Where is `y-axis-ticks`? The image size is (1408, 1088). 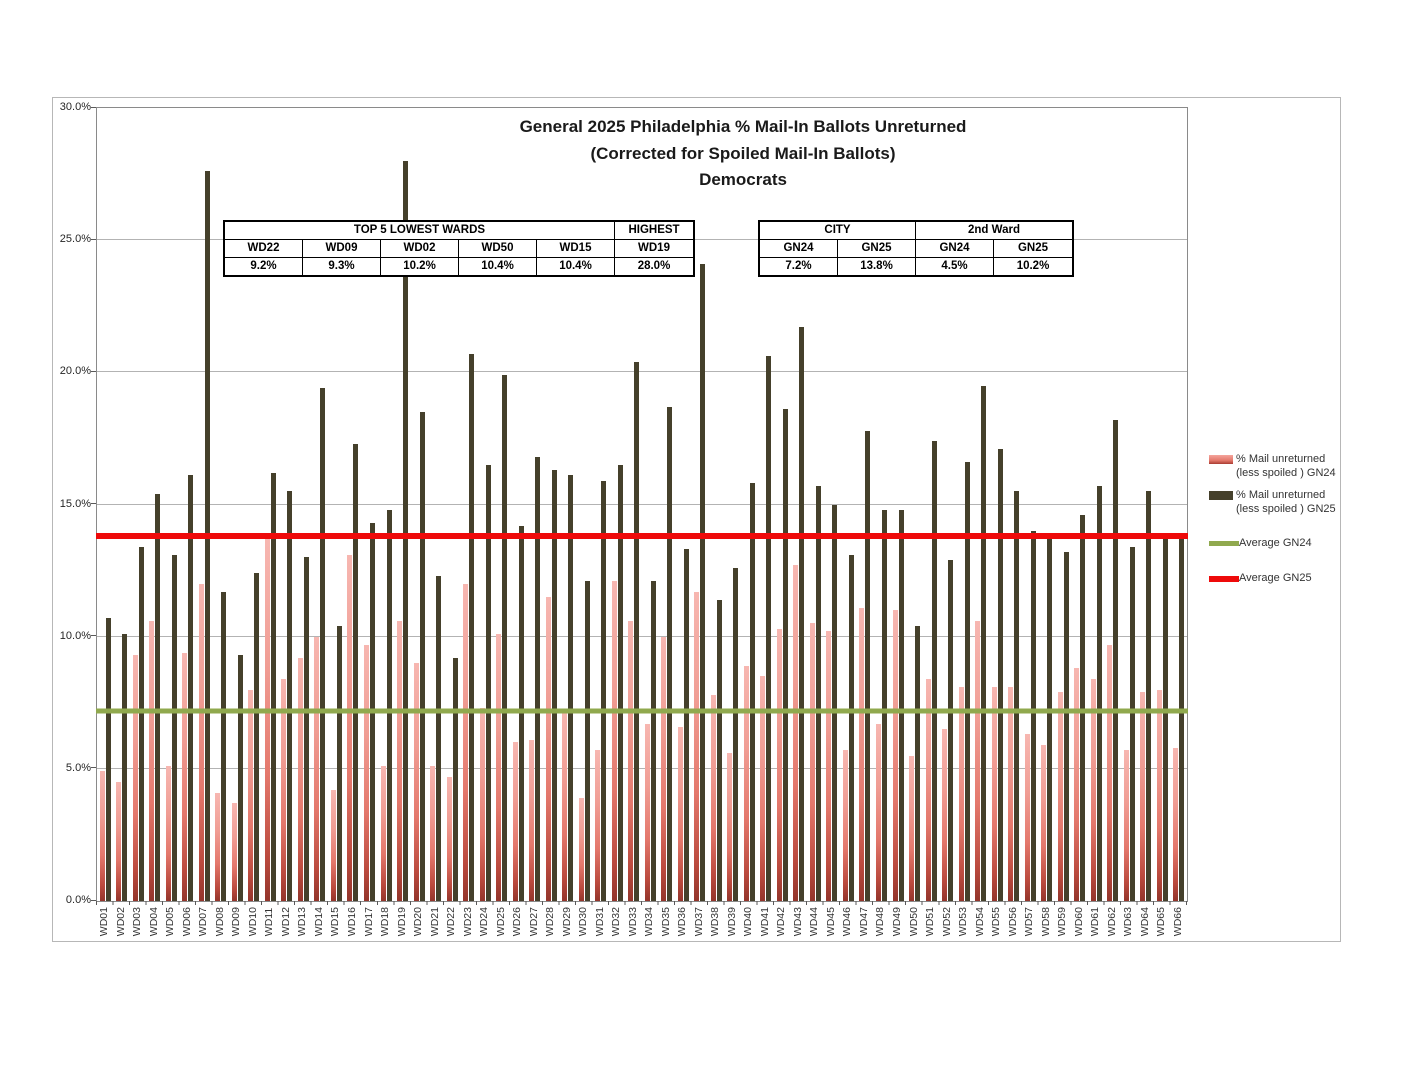 y-axis-ticks is located at coordinates (93, 503).